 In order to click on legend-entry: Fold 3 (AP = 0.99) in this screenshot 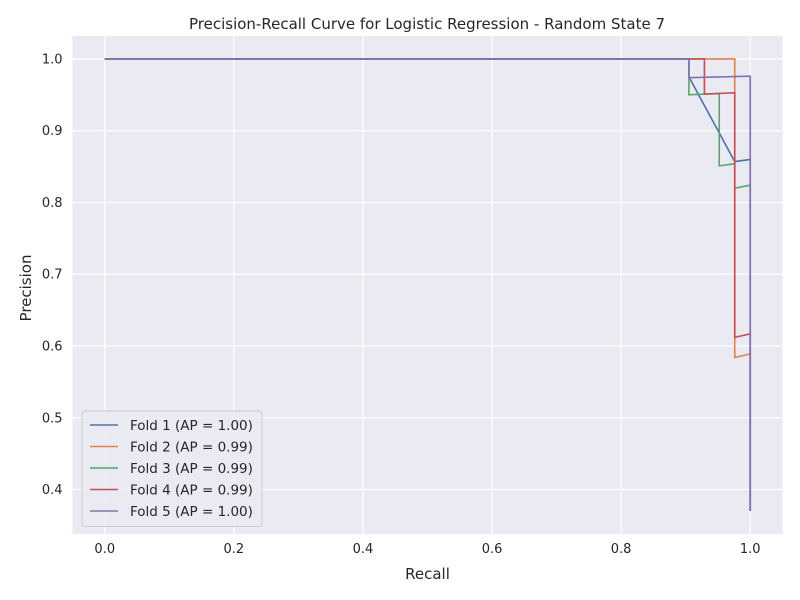, I will do `click(191, 469)`.